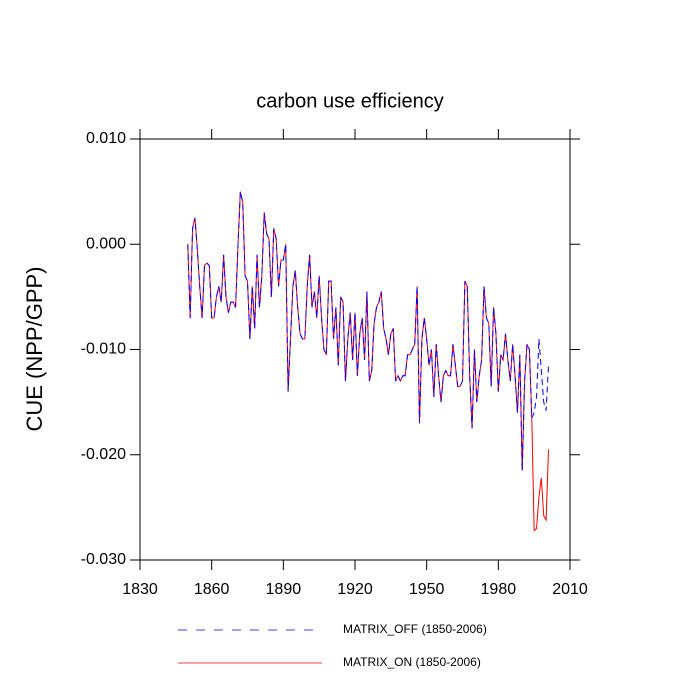 This screenshot has width=700, height=700. Describe the element at coordinates (103, 454) in the screenshot. I see `y-tick-label: -0.020` at that location.